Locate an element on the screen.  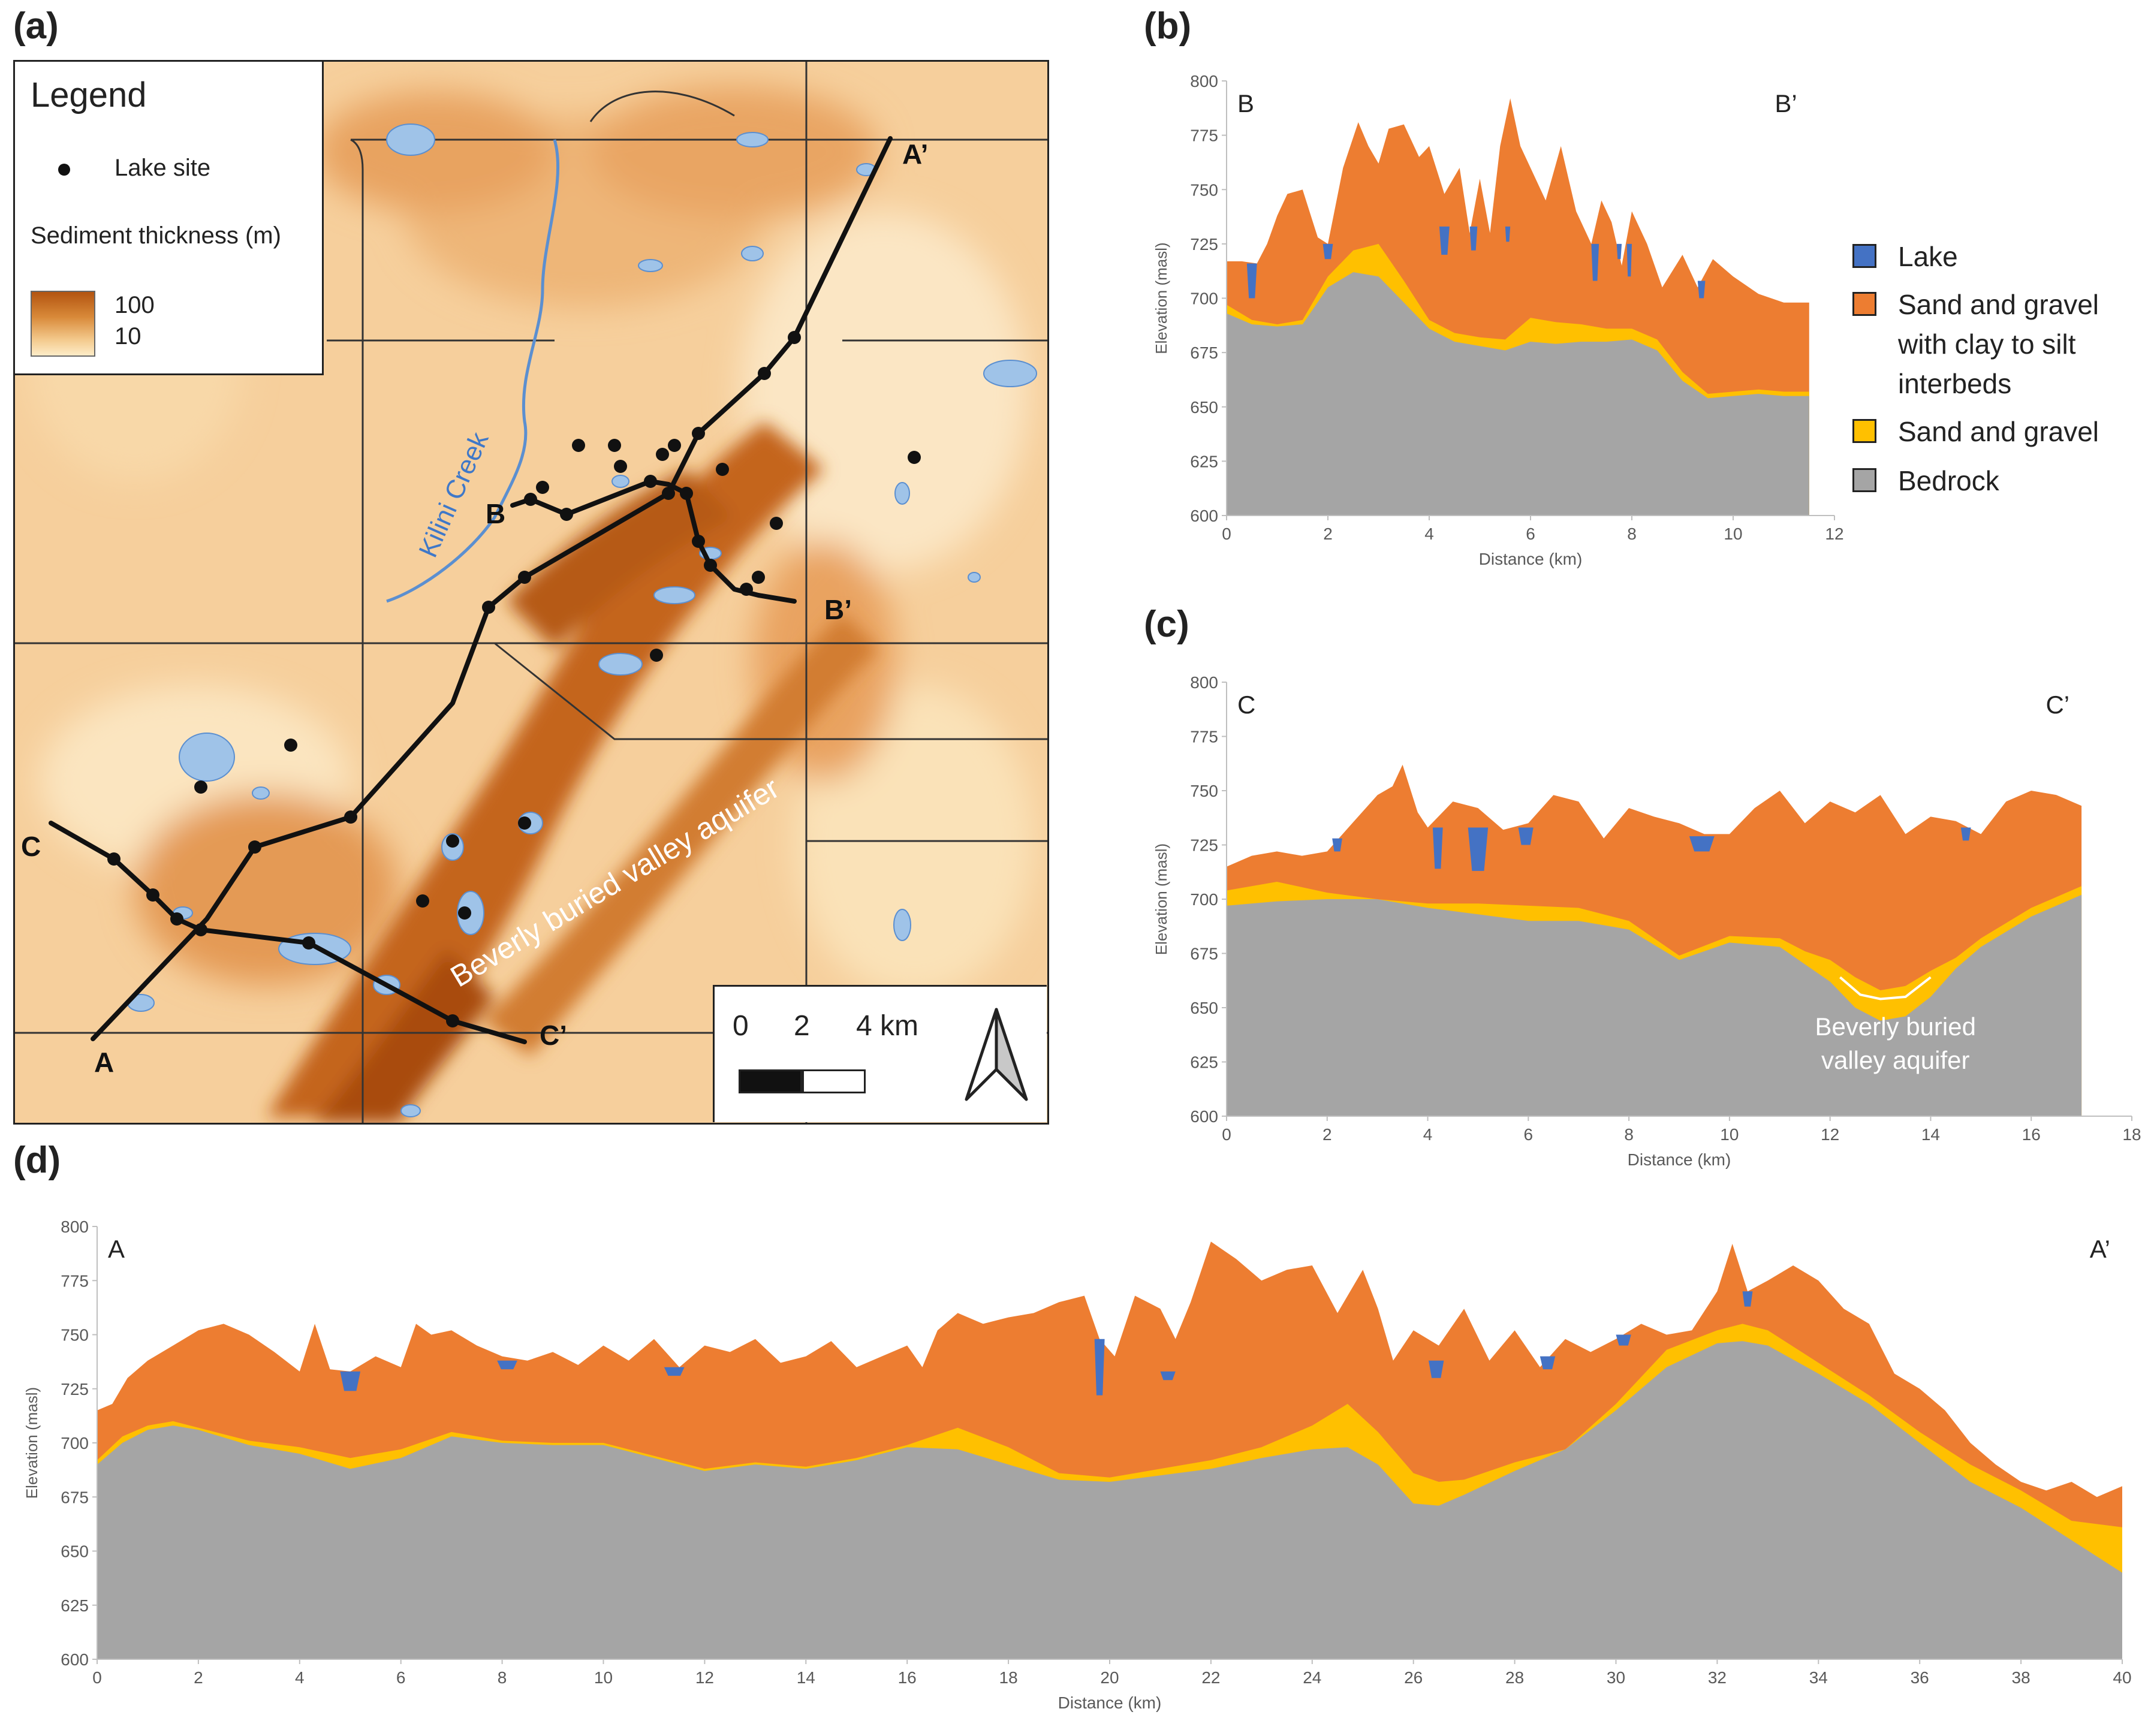
bedrock-swatch is located at coordinates (1864, 480).